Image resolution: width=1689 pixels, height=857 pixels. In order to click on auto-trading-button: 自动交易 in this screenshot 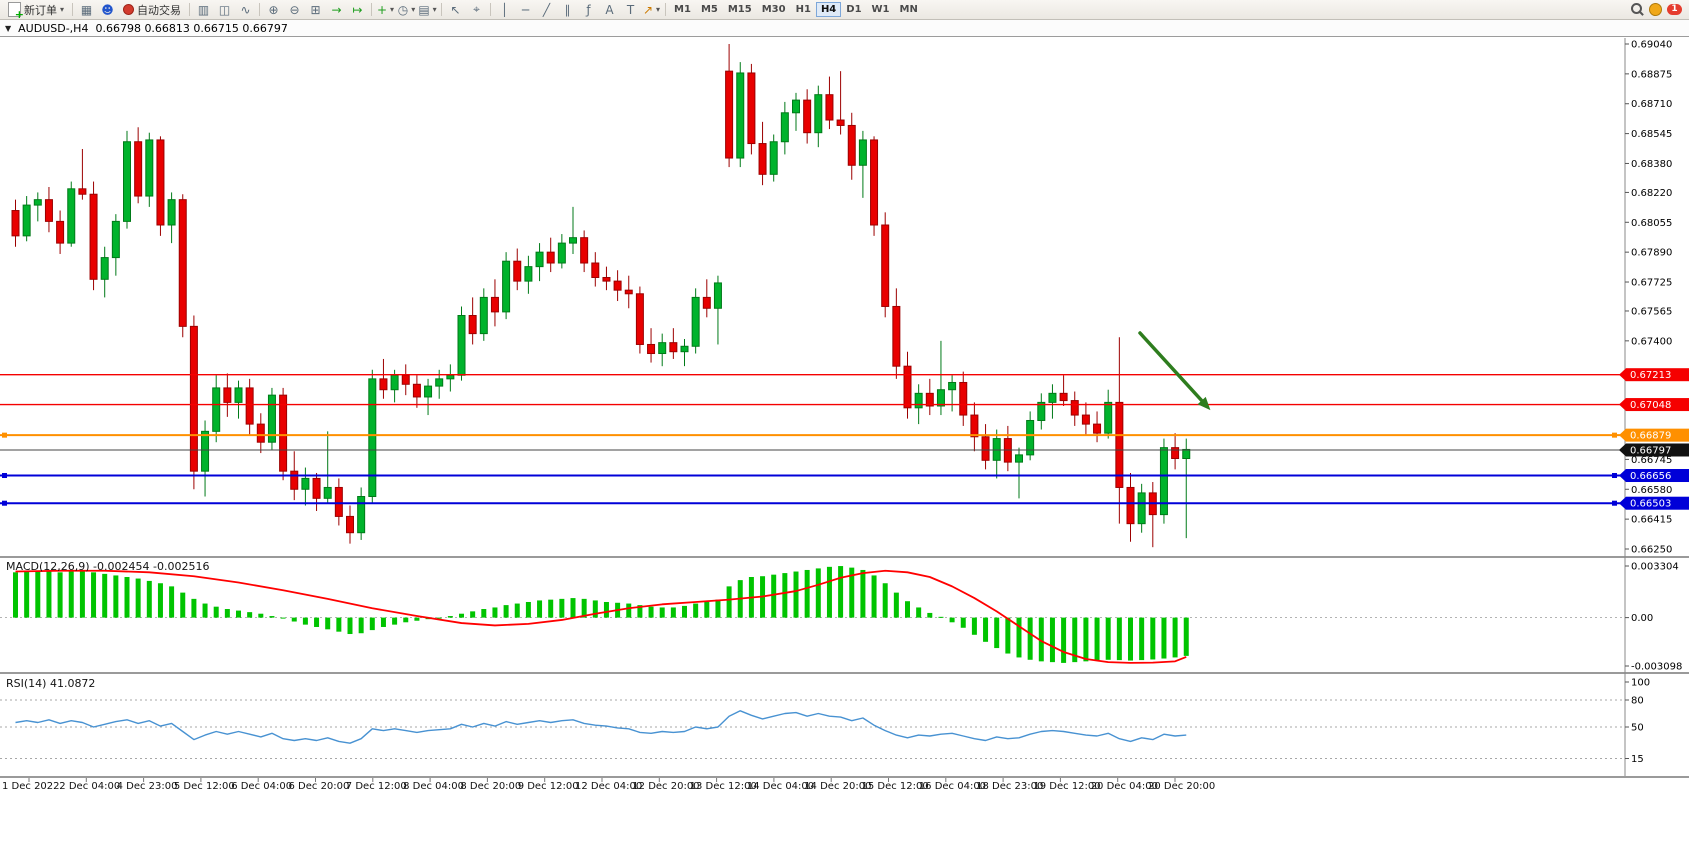, I will do `click(152, 10)`.